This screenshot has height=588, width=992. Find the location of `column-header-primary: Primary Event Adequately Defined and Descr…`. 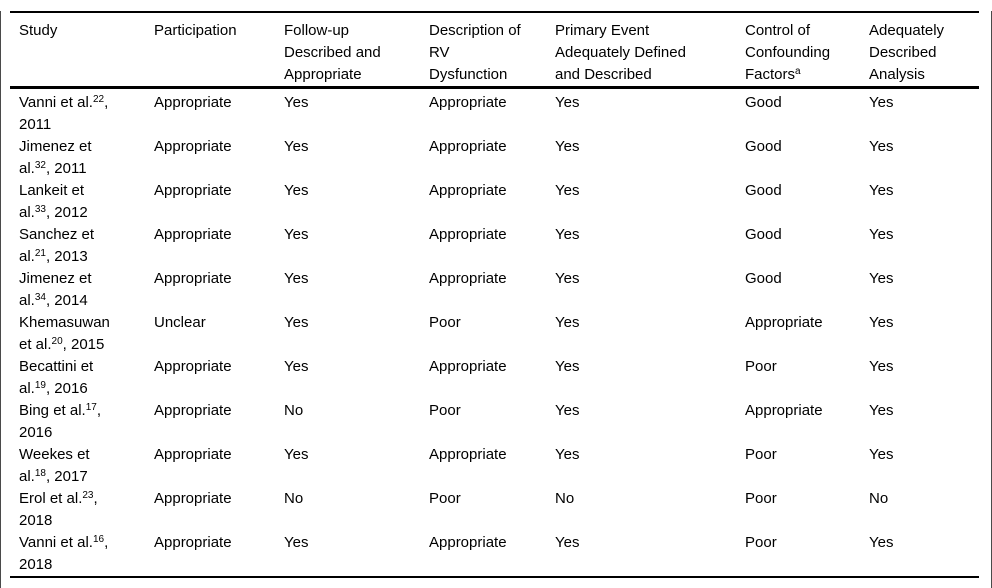

column-header-primary: Primary Event Adequately Defined and Descr… is located at coordinates (650, 50).